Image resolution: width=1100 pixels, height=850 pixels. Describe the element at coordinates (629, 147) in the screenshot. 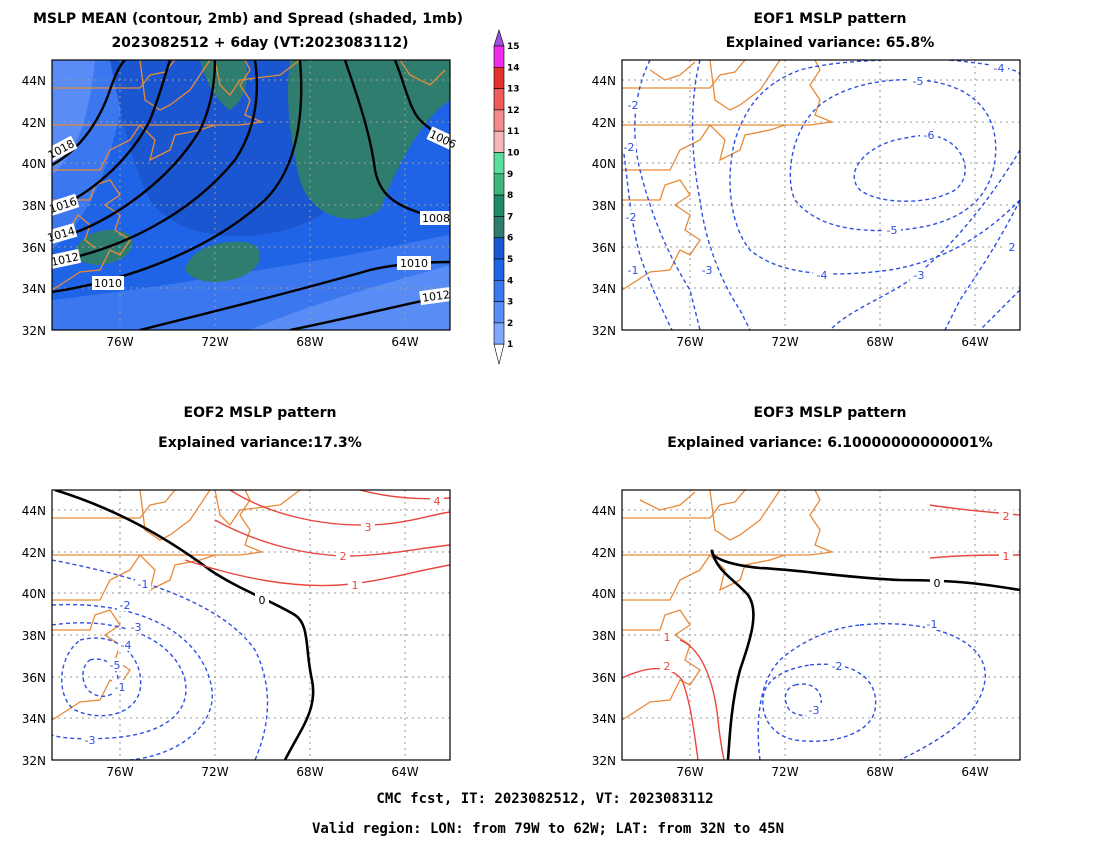

I see `eof1-label-minus2-edge: -2` at that location.